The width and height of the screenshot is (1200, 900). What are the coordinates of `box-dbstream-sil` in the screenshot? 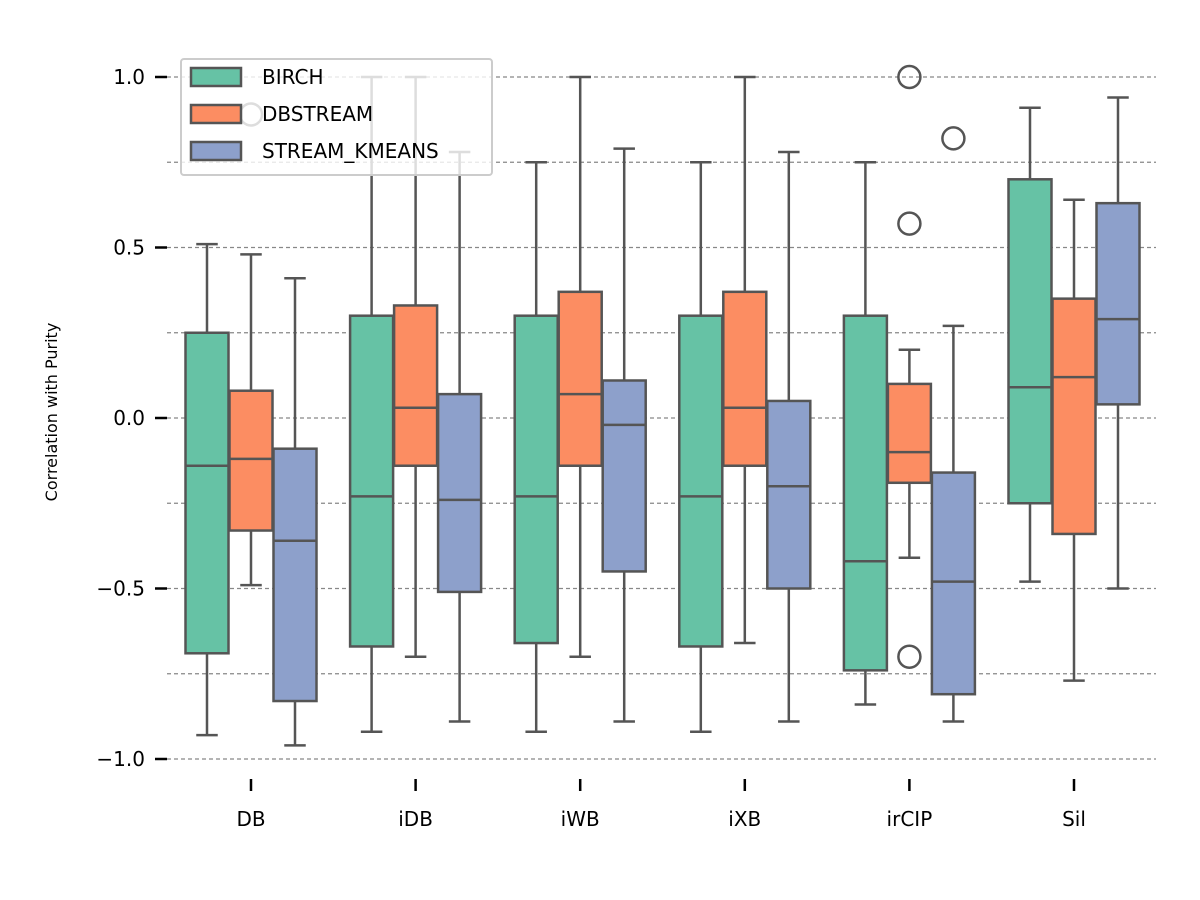 It's located at (1074, 440).